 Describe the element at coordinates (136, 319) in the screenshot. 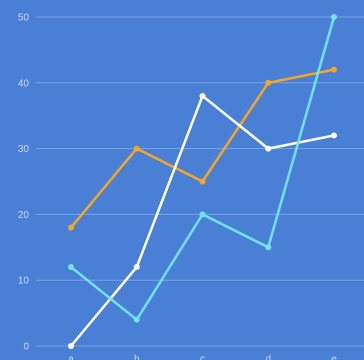

I see `series-2-point-b` at that location.